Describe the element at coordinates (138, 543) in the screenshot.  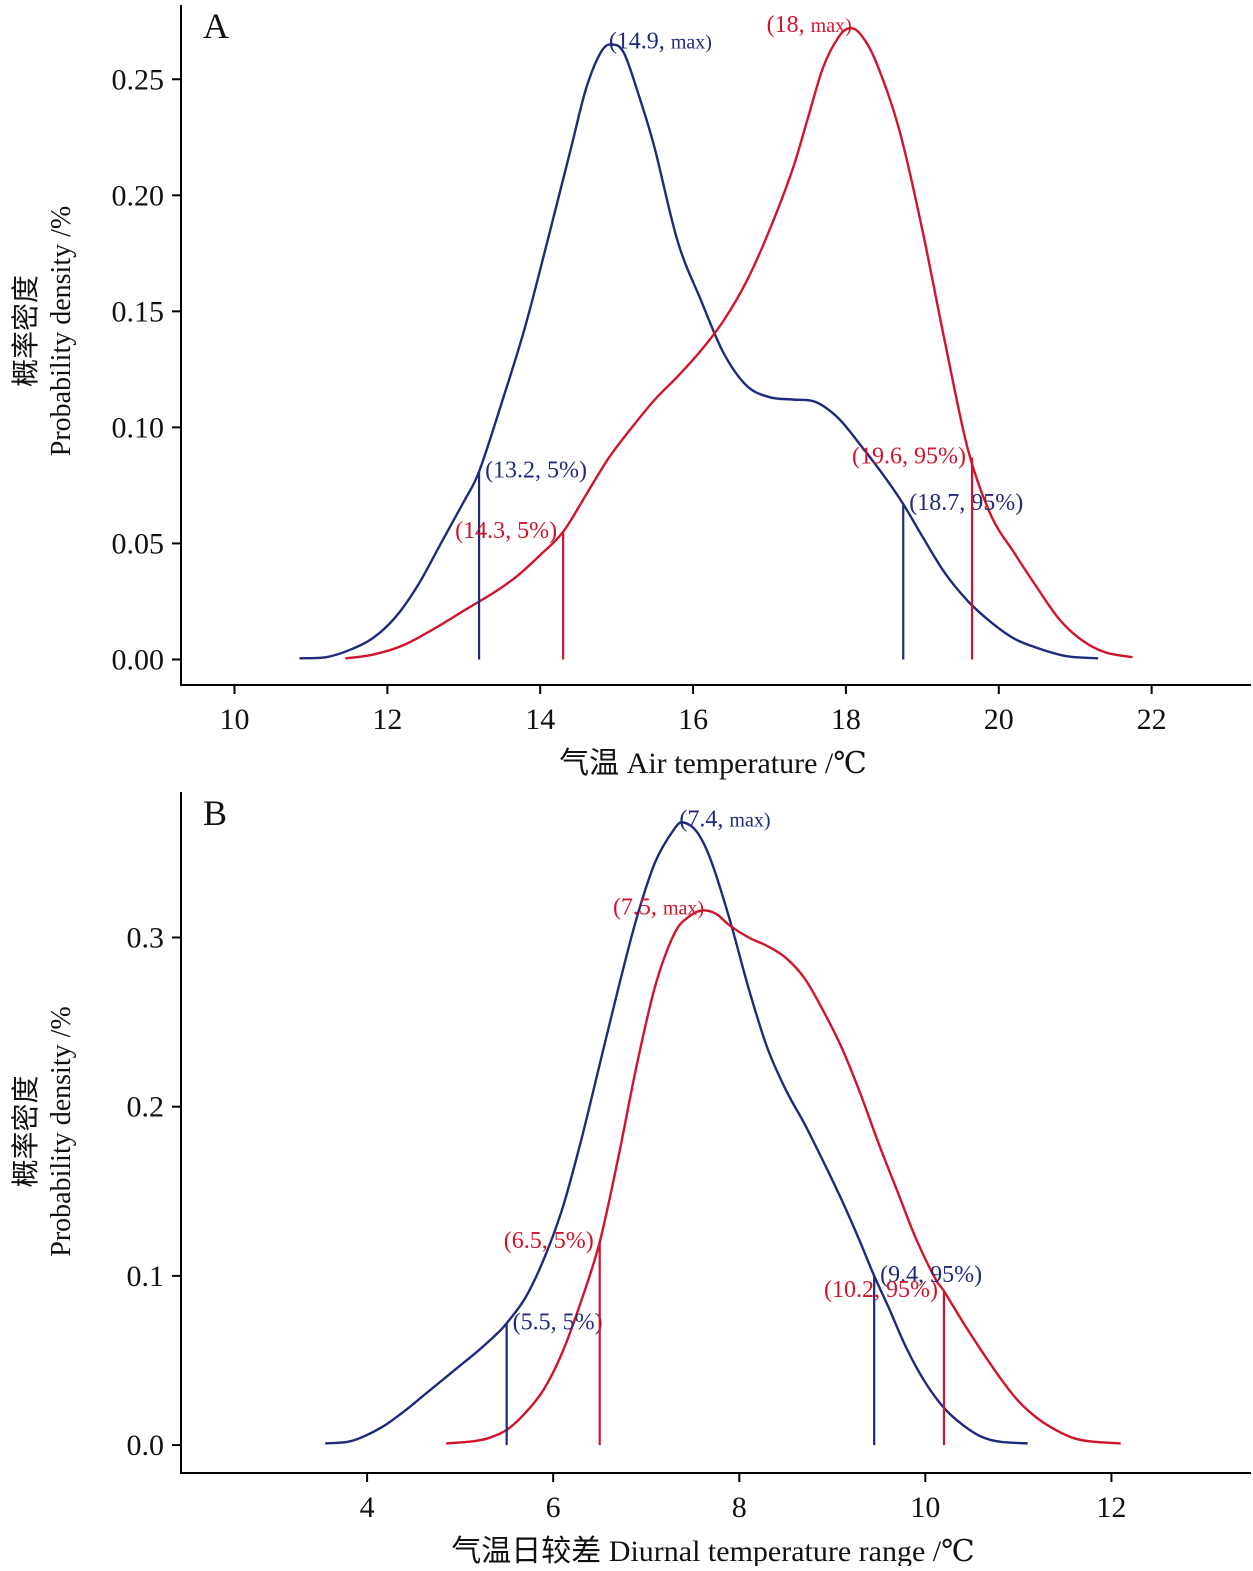
I see `y-tick-label: 0.05` at that location.